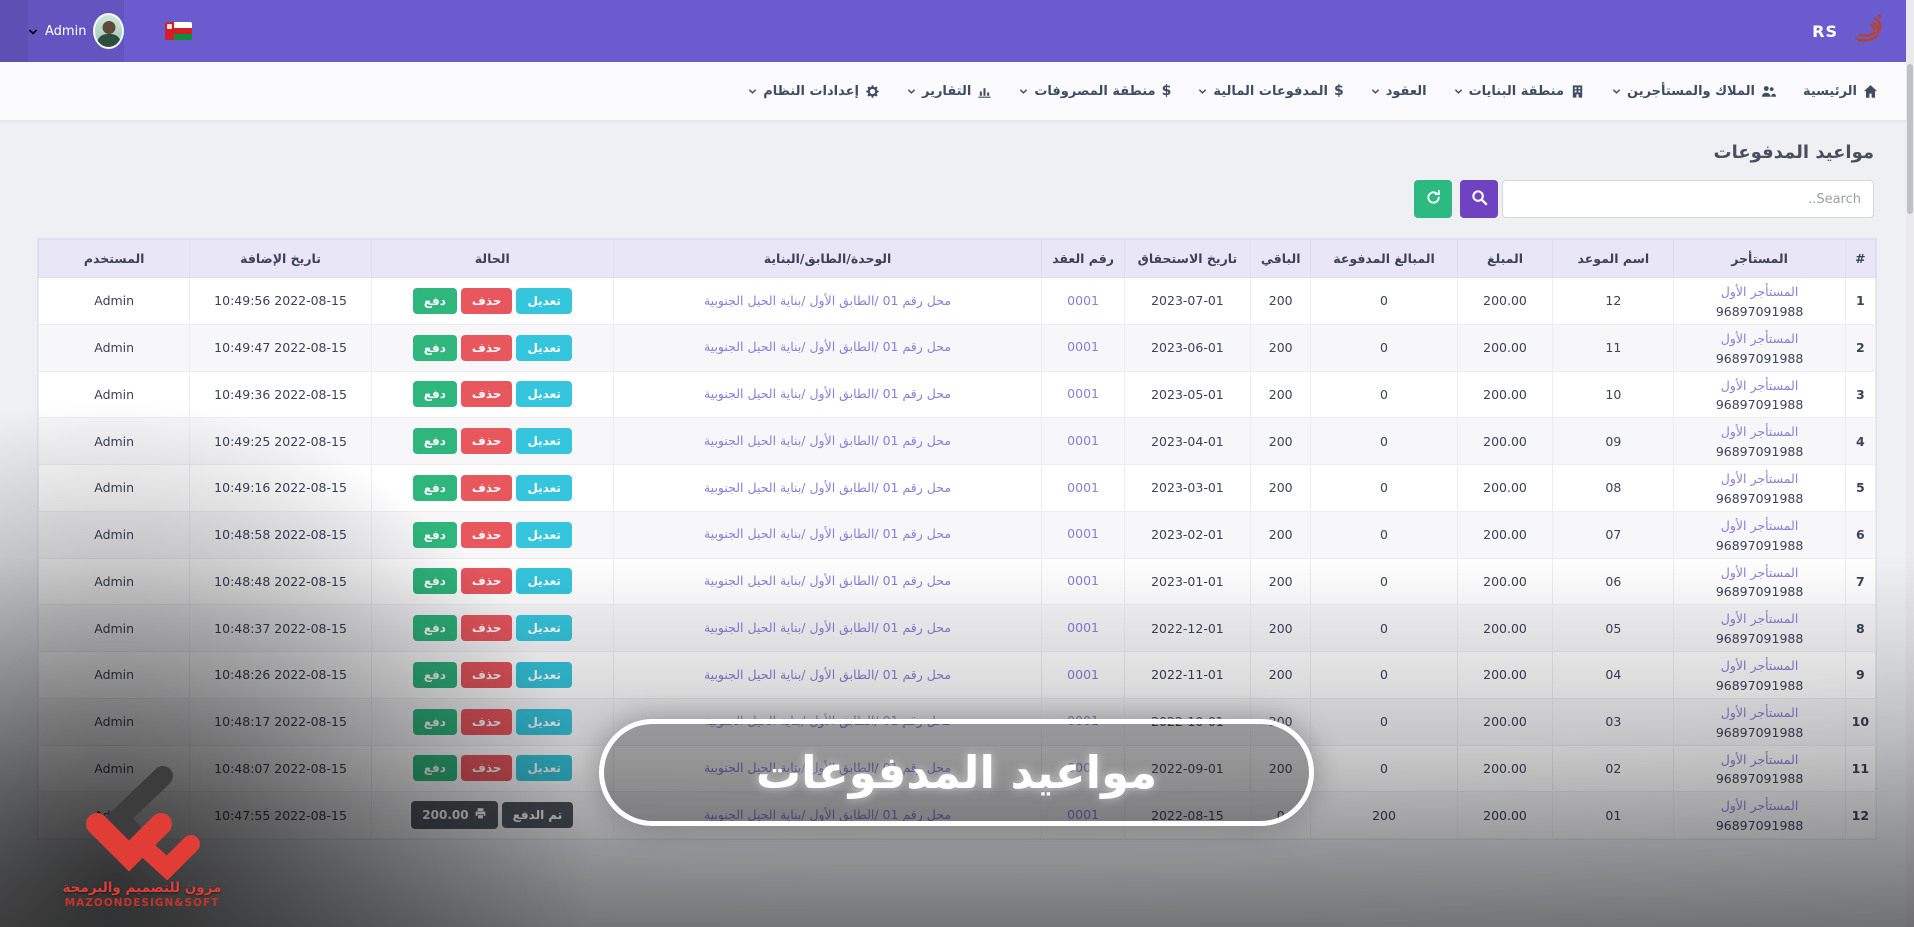 This screenshot has width=1914, height=927. I want to click on cell-remaining: 200, so click(1280, 488).